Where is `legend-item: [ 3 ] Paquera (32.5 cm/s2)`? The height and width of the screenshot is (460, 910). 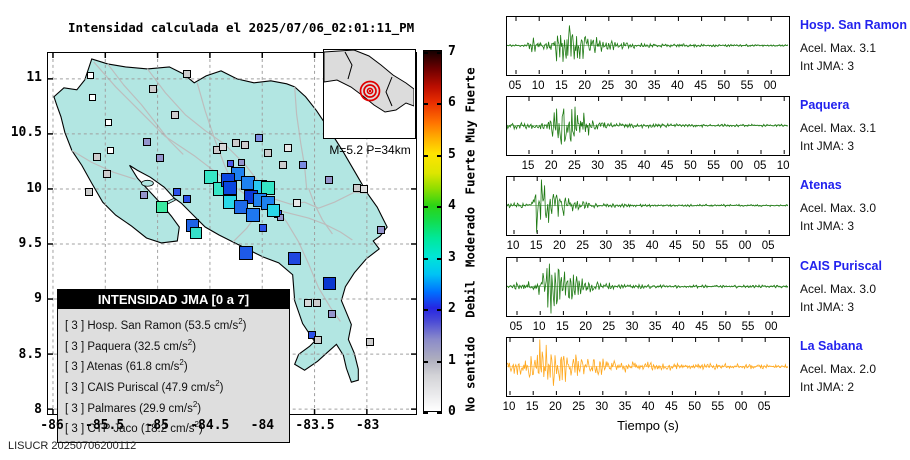
legend-item: [ 3 ] Paquera (32.5 cm/s2) is located at coordinates (131, 345).